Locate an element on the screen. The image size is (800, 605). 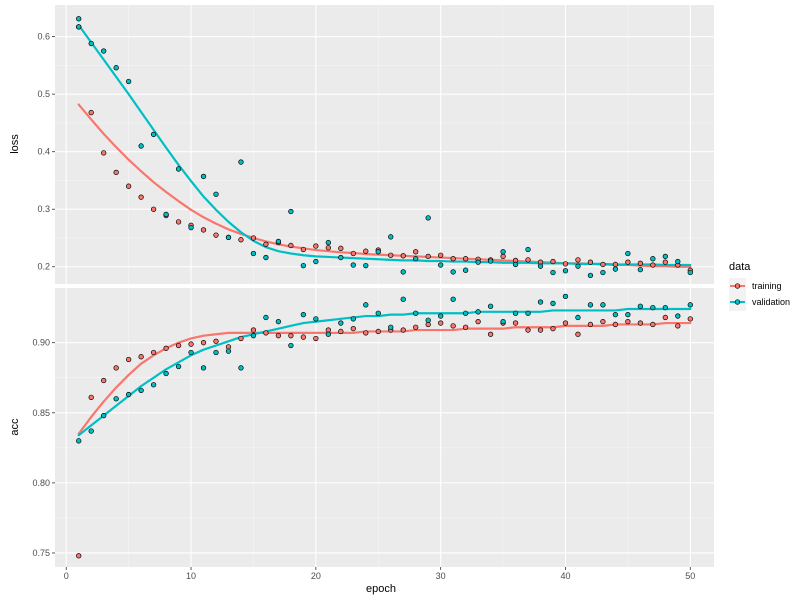
y-axis-title-loss: loss is located at coordinates (15, 144).